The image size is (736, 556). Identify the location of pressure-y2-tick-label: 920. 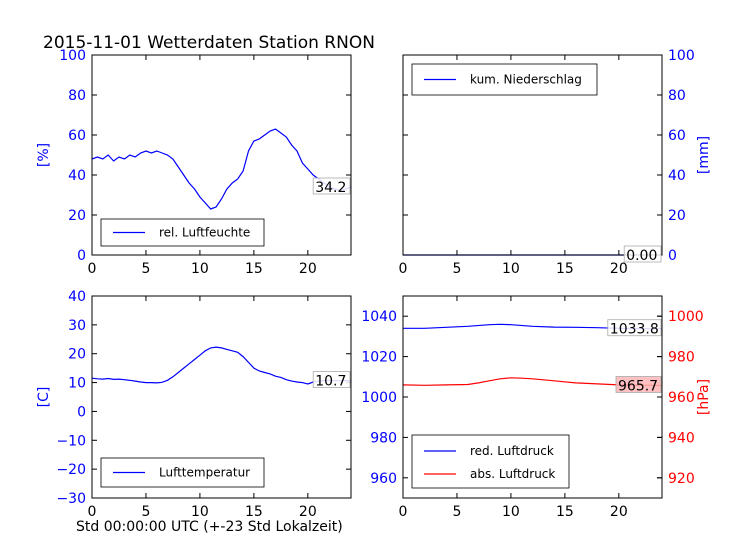
(681, 479).